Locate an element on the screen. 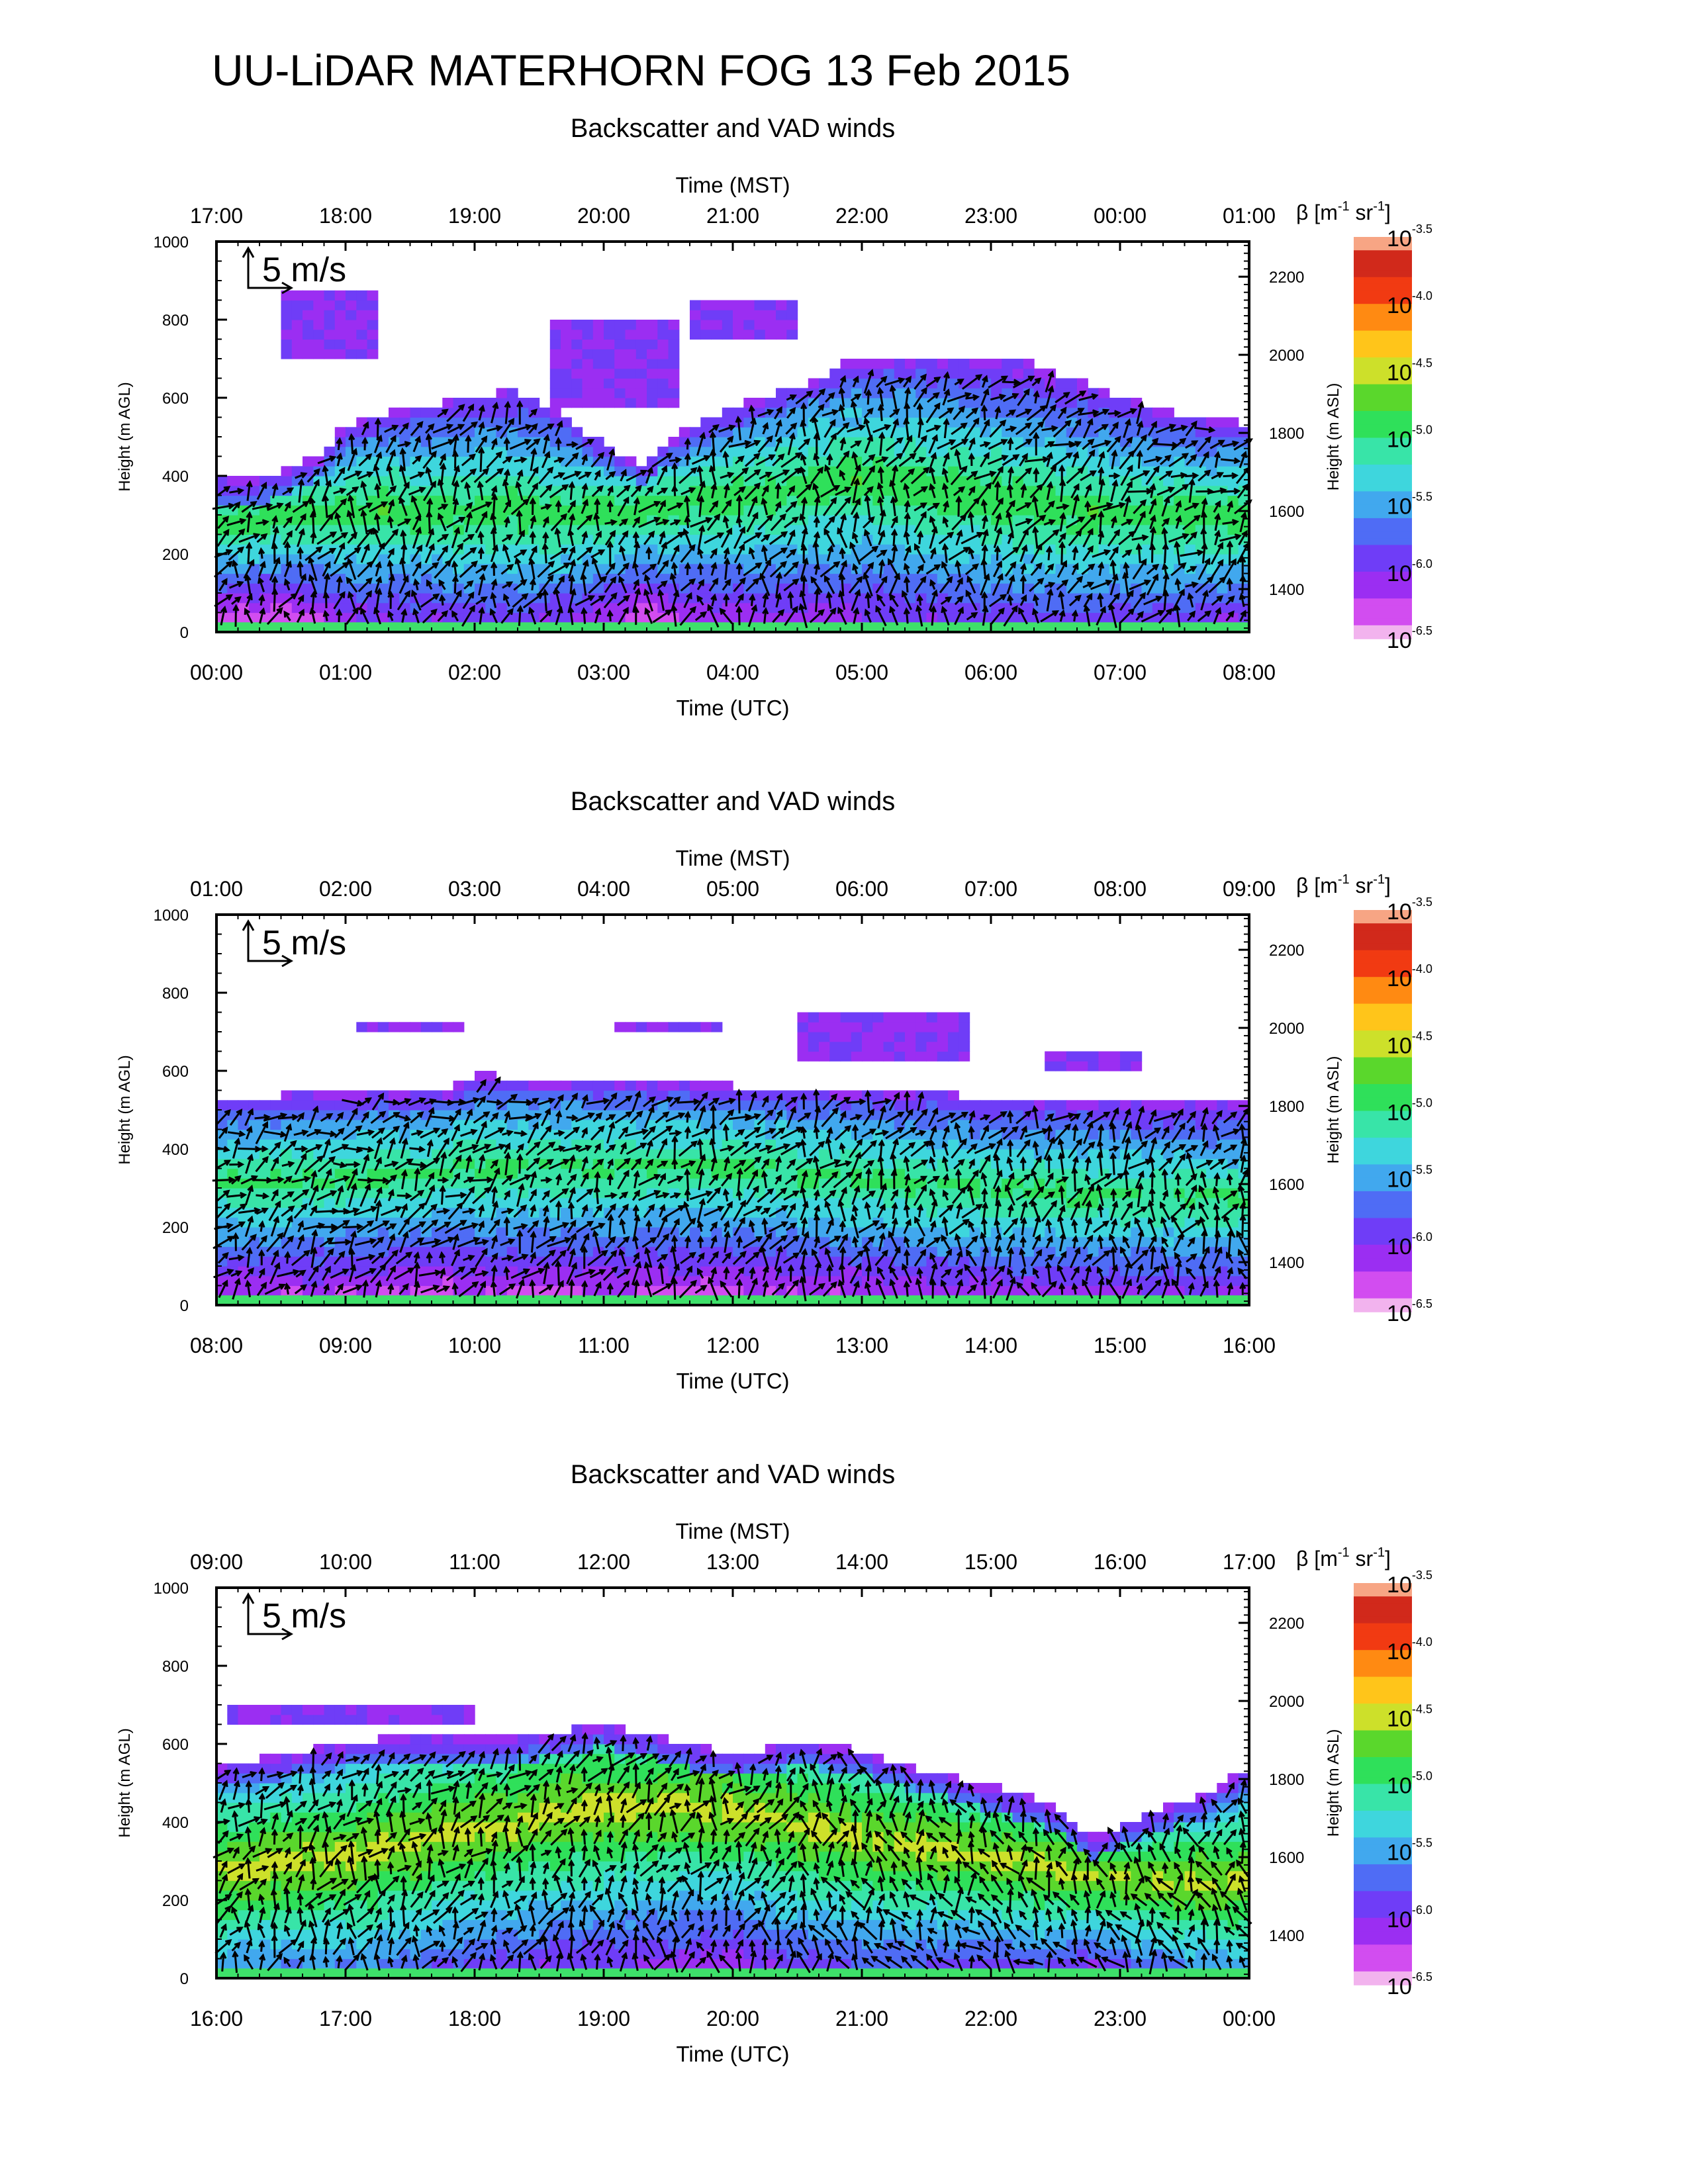 This screenshot has height=2184, width=1688. colorbar-tick-label: 10-6.5 is located at coordinates (1409, 638).